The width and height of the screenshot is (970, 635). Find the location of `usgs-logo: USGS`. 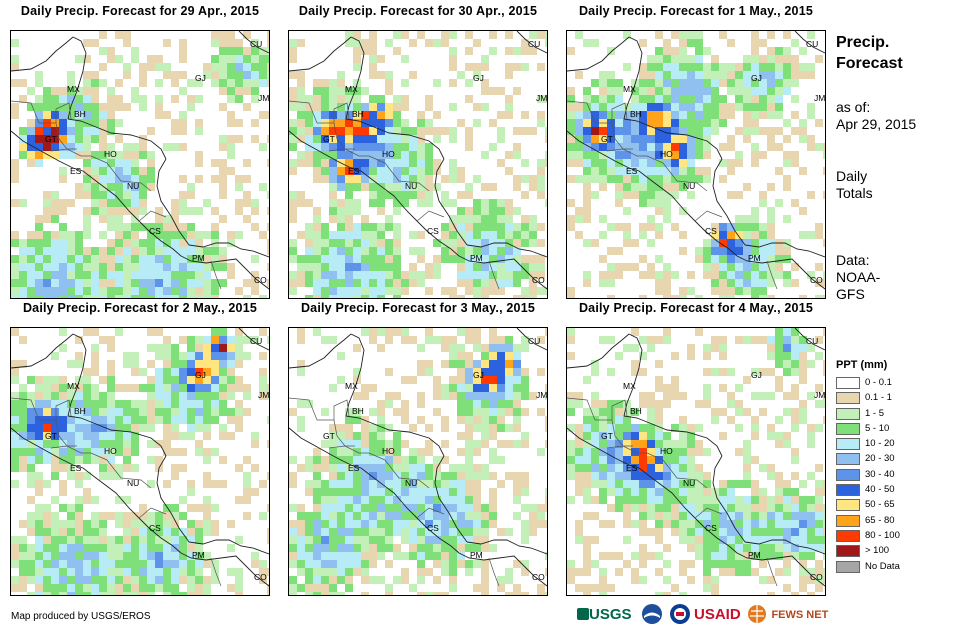

usgs-logo: USGS is located at coordinates (604, 615).